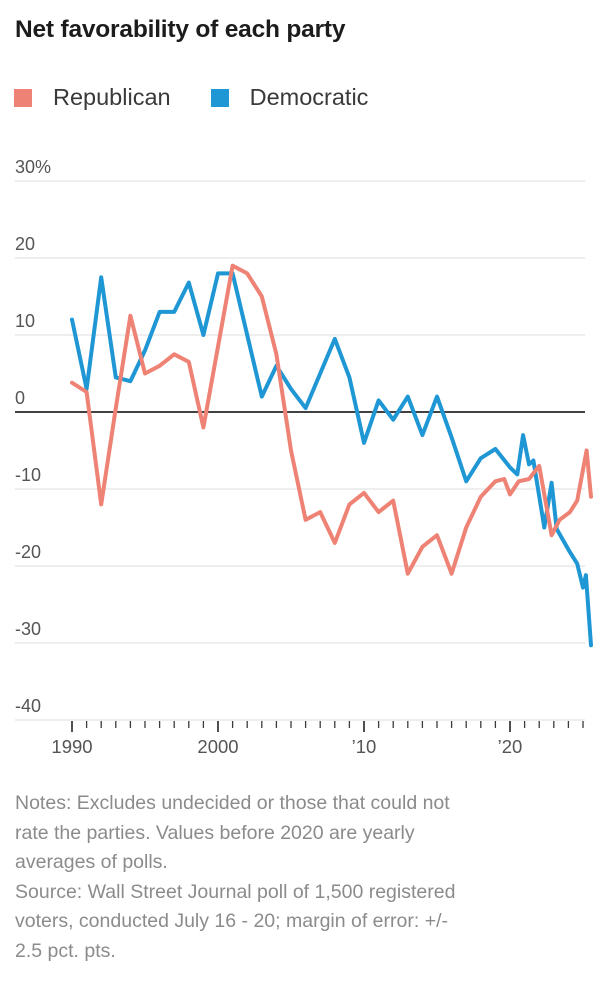 This screenshot has width=600, height=1000. What do you see at coordinates (28, 552) in the screenshot?
I see `y-axis-label--20: -20` at bounding box center [28, 552].